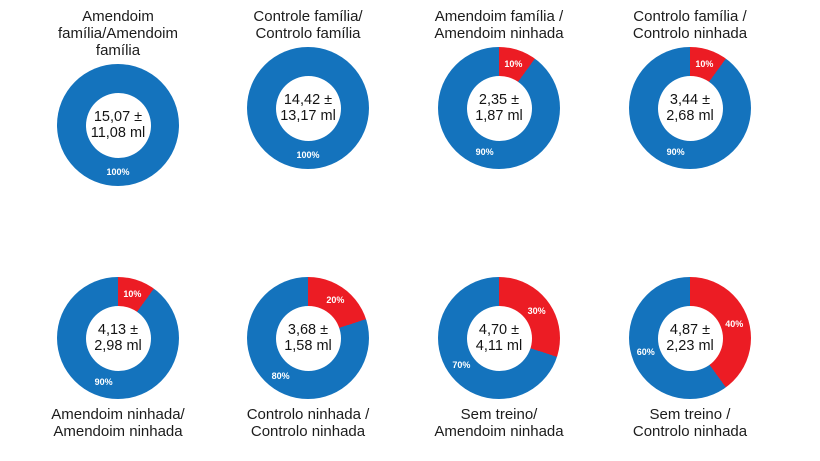  What do you see at coordinates (118, 117) in the screenshot?
I see `center-value-line1: 15,07 ±` at bounding box center [118, 117].